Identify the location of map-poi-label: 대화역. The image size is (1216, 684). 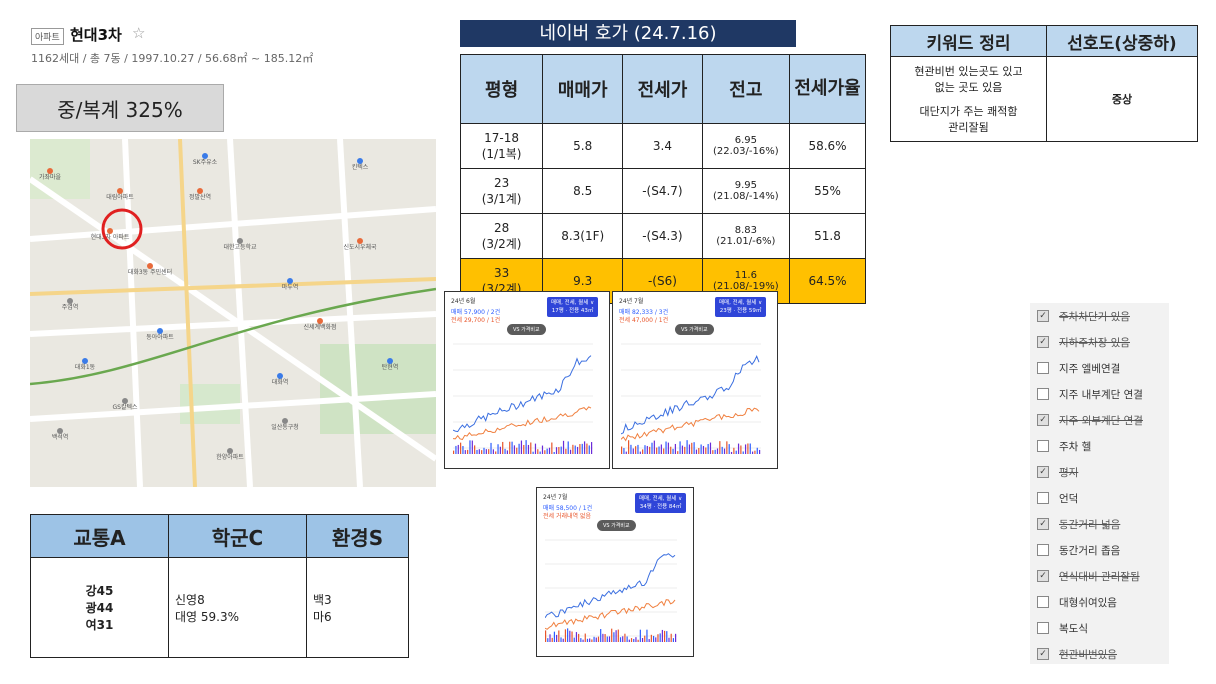
(280, 382).